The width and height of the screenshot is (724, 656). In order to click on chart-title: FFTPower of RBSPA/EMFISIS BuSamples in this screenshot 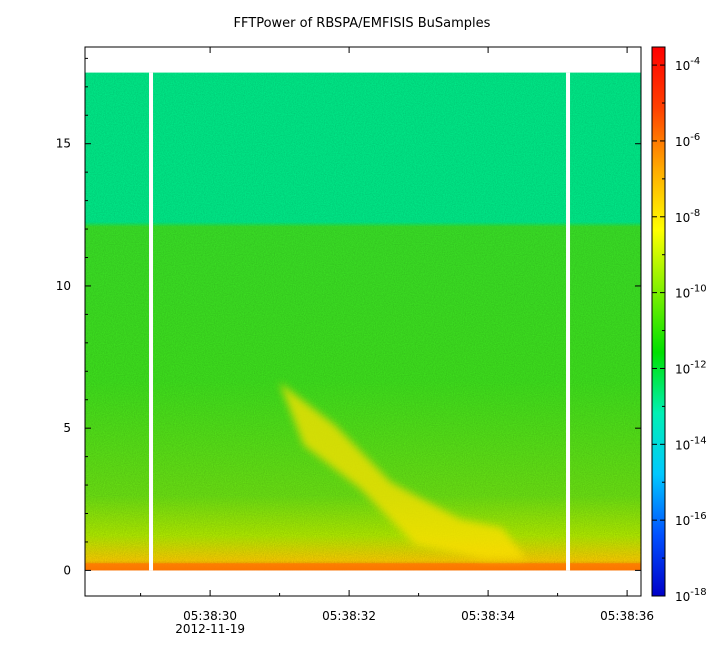, I will do `click(362, 23)`.